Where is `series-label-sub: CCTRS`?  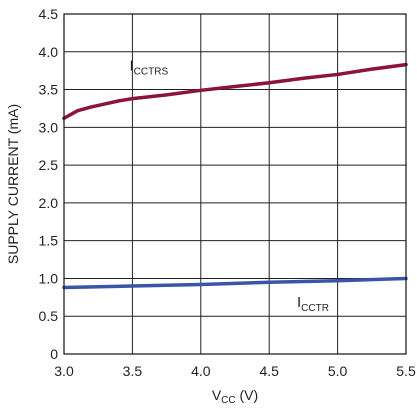 series-label-sub: CCTRS is located at coordinates (151, 72).